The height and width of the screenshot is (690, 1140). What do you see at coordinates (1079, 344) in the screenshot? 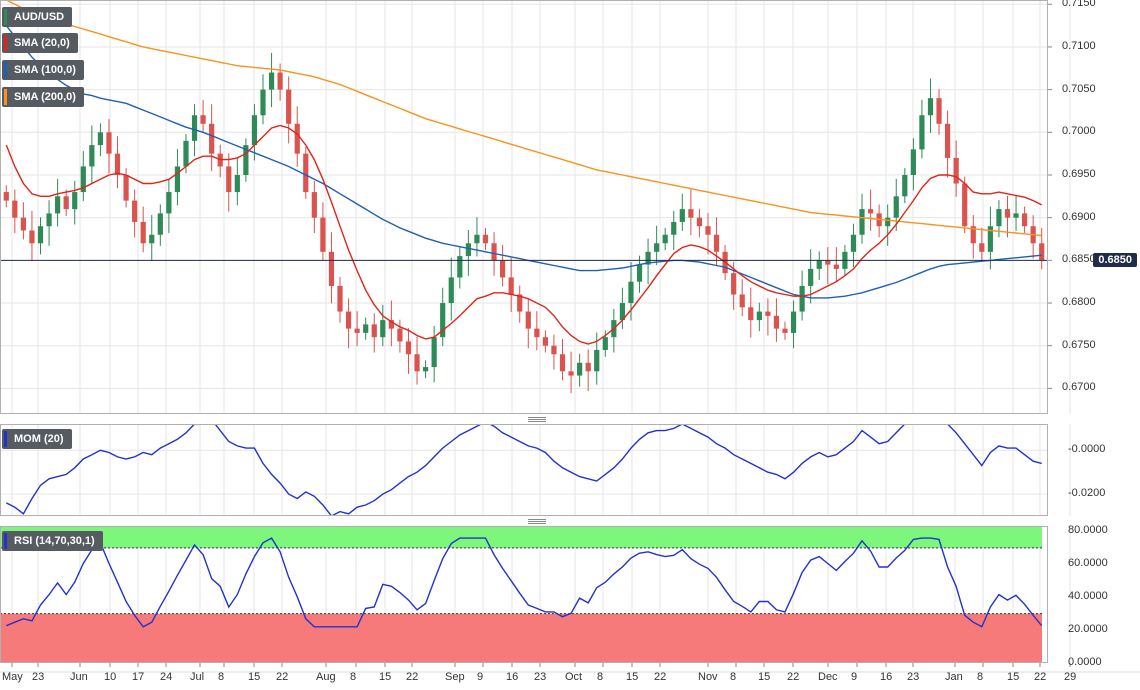
I see `price-tick-label: 0.6750` at bounding box center [1079, 344].